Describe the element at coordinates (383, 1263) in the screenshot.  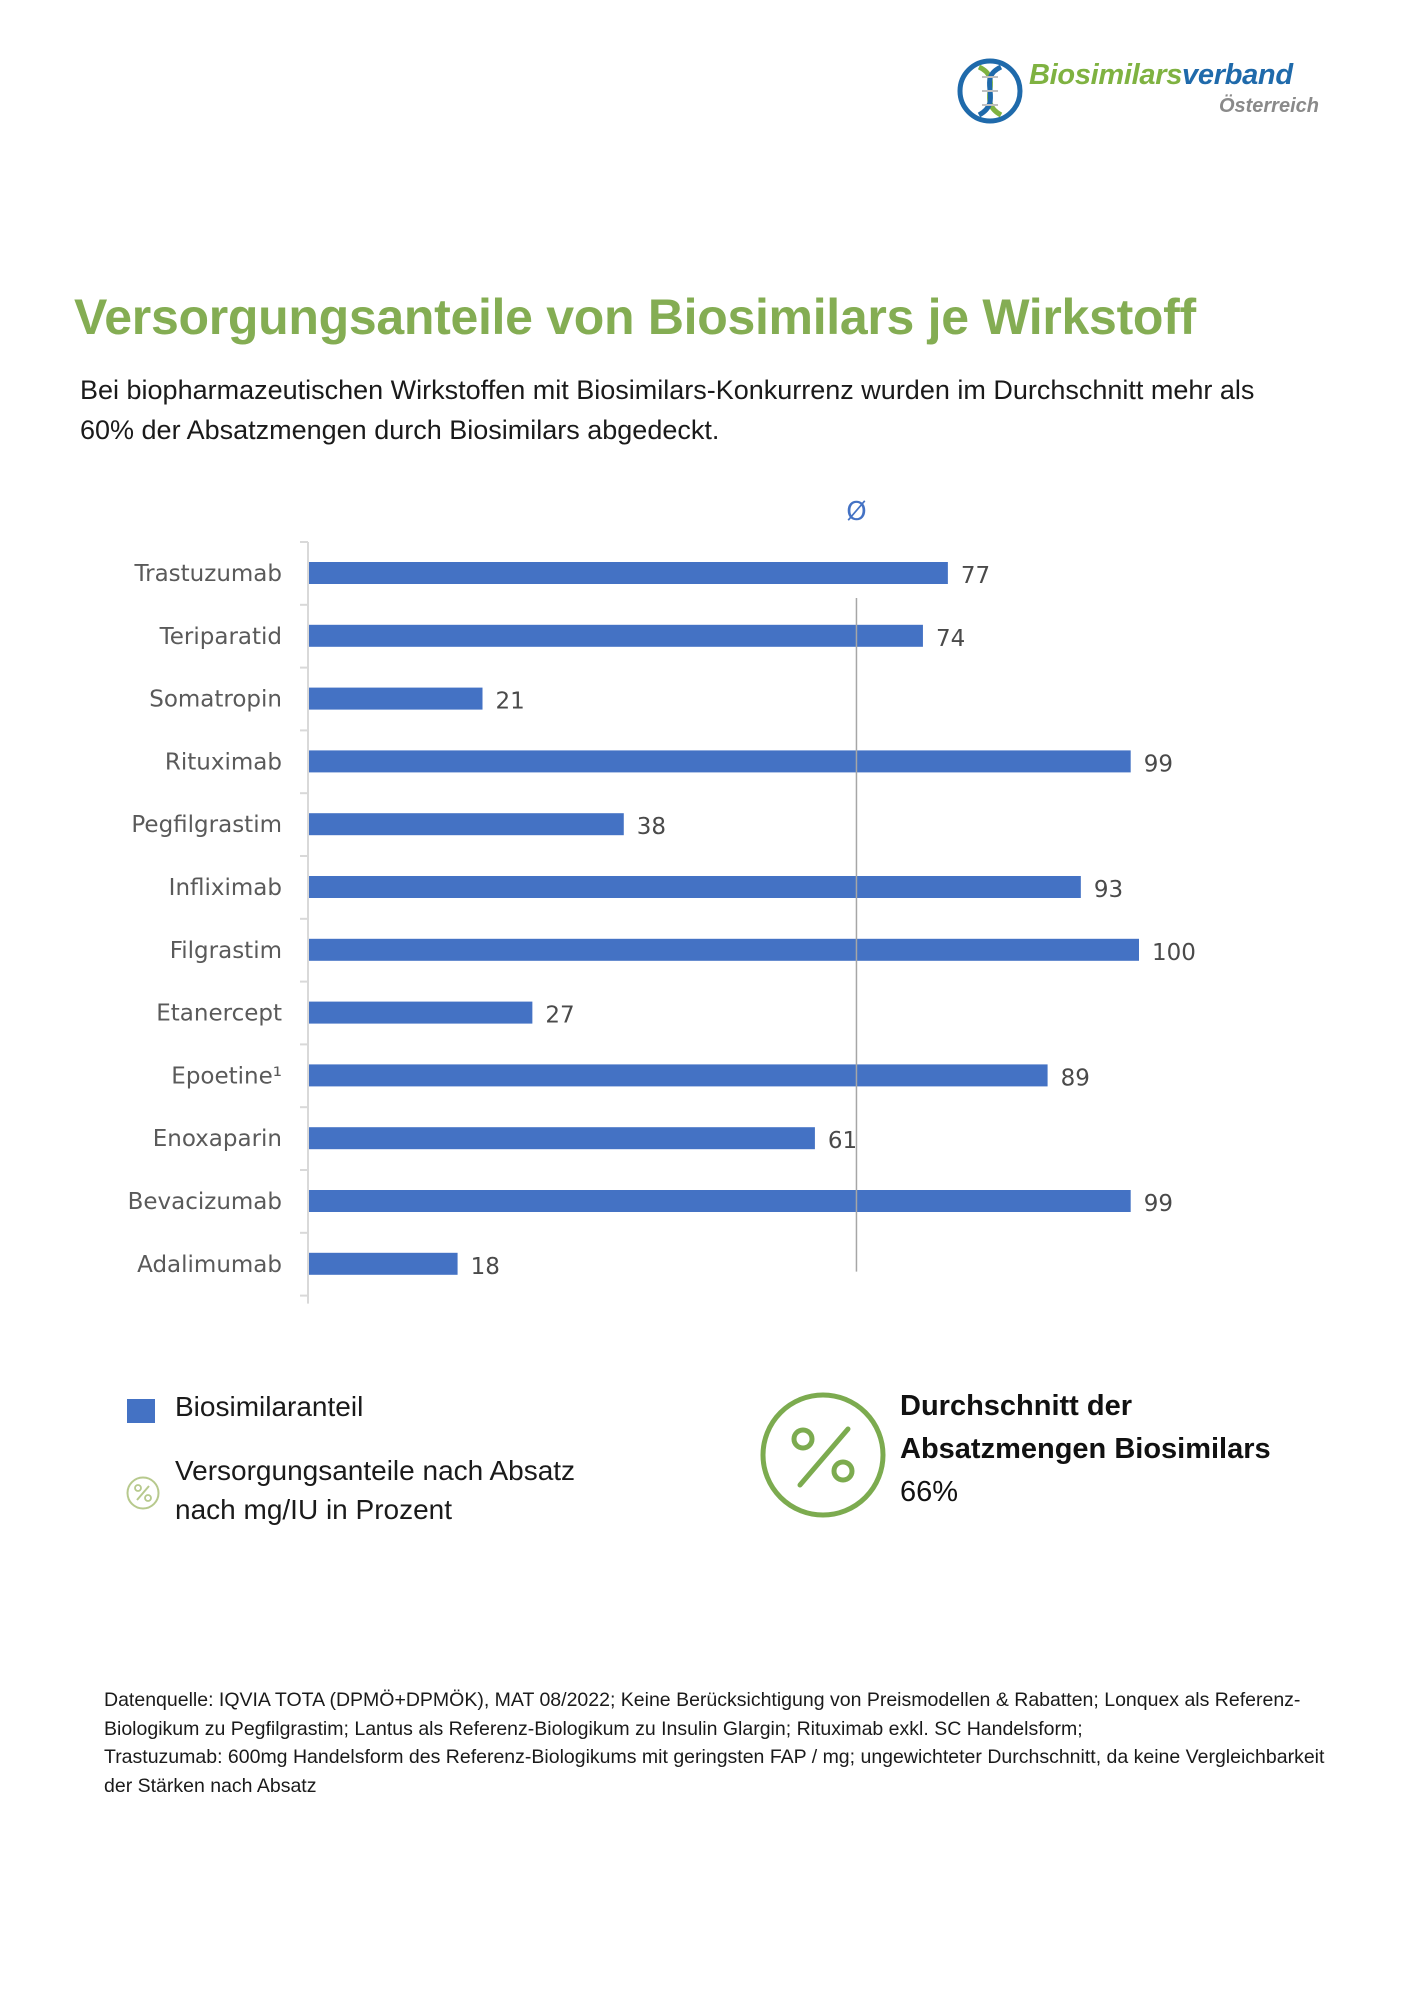
I see `bar-adalimumab` at that location.